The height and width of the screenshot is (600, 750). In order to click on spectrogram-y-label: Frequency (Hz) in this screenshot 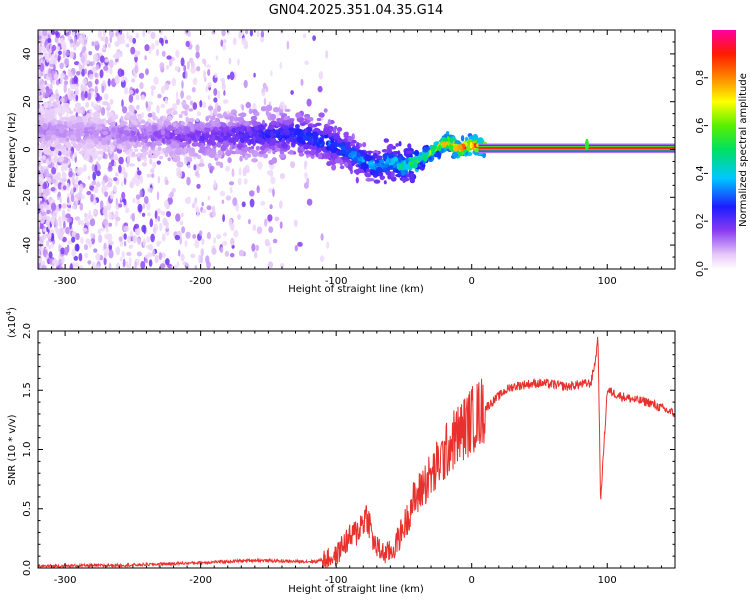, I will do `click(12, 150)`.